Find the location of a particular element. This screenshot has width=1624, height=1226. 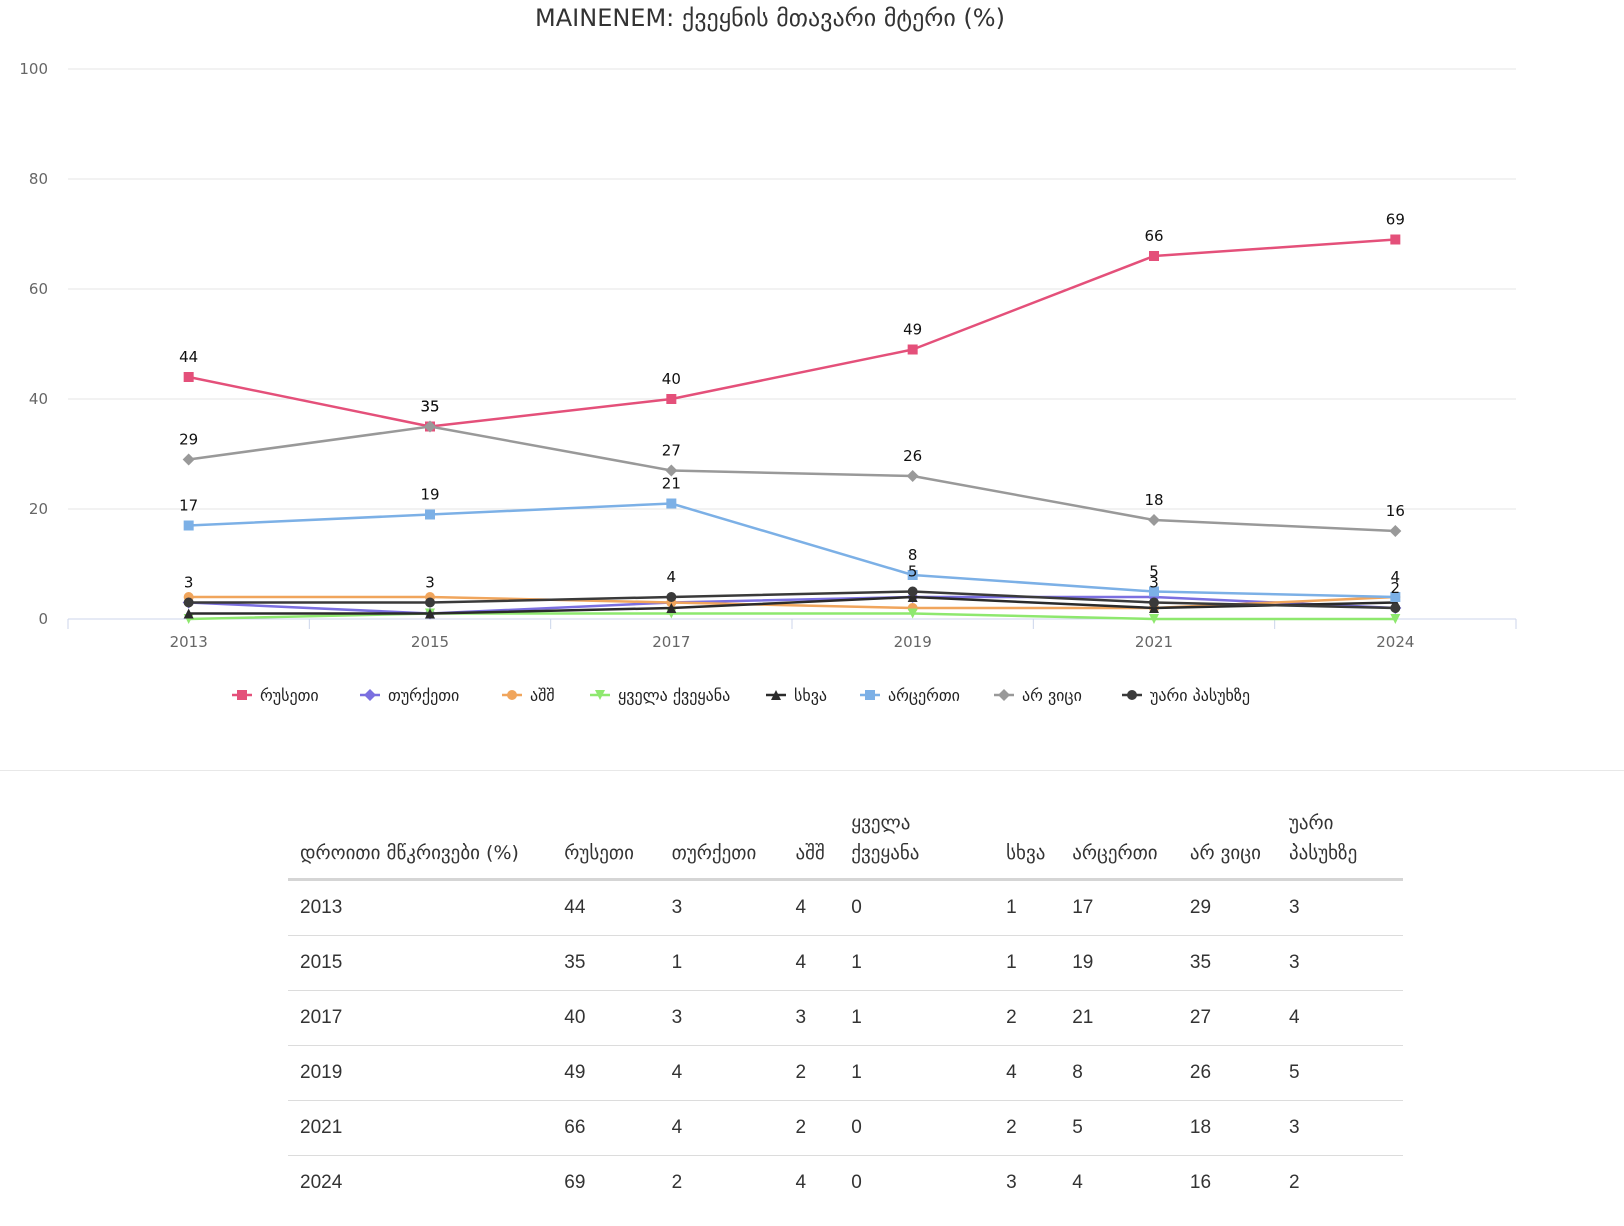

table-cell: 17 is located at coordinates (1119, 907).